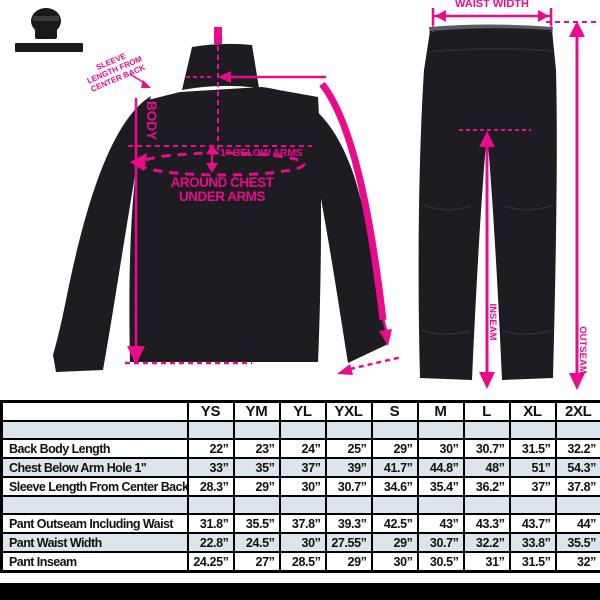 The height and width of the screenshot is (600, 600). Describe the element at coordinates (345, 369) in the screenshot. I see `cuff-arrowhead-icon` at that location.